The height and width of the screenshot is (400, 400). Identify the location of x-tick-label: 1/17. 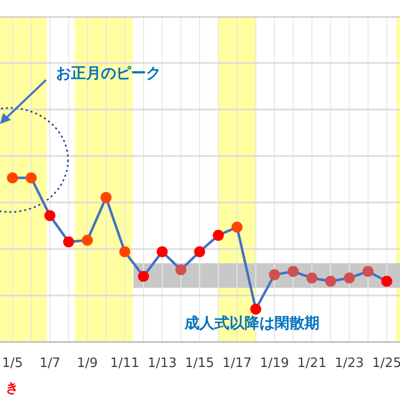
(237, 363).